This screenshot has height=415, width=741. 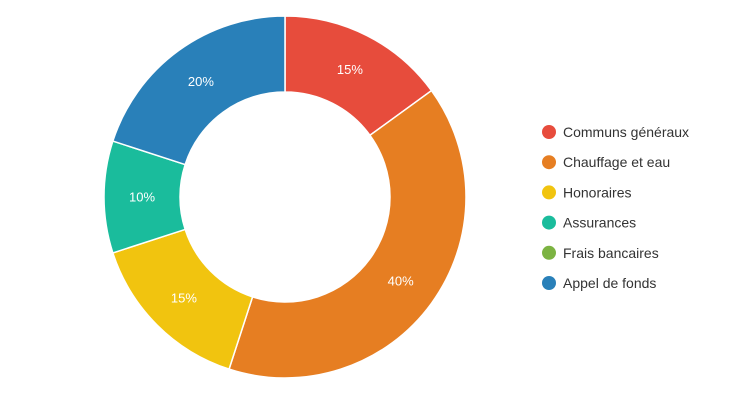 I want to click on legend-label-communs-generaux: Communs généraux, so click(x=626, y=132).